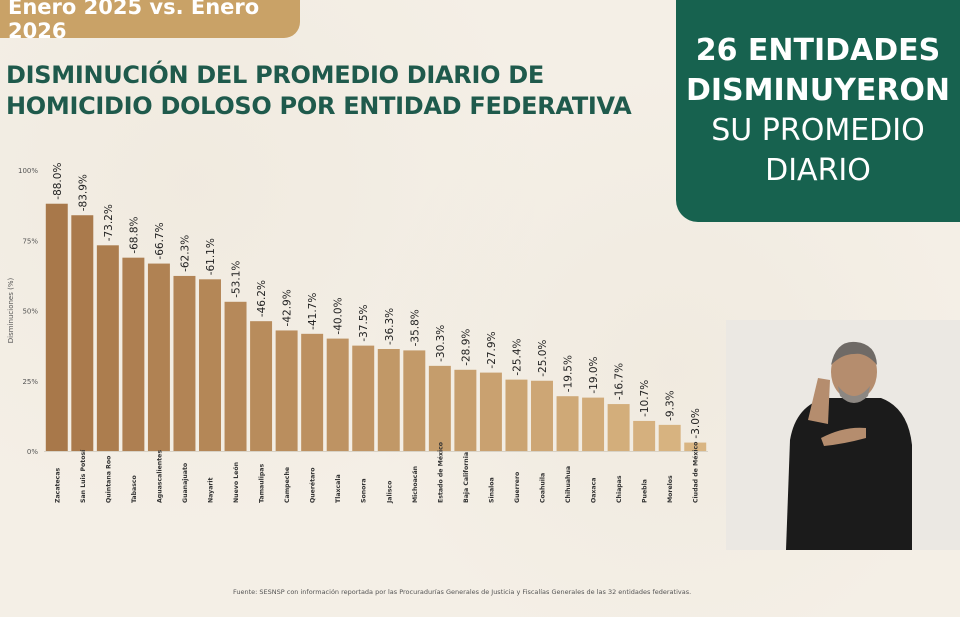 This screenshot has height=617, width=960. Describe the element at coordinates (466, 347) in the screenshot. I see `bar-value-label: -28.9%` at that location.